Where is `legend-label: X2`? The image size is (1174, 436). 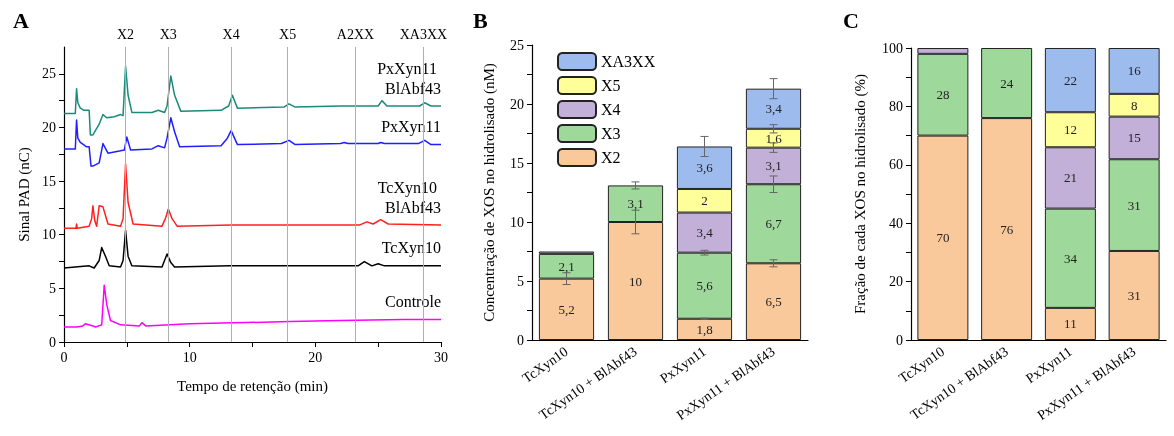 legend-label: X2 is located at coordinates (611, 157).